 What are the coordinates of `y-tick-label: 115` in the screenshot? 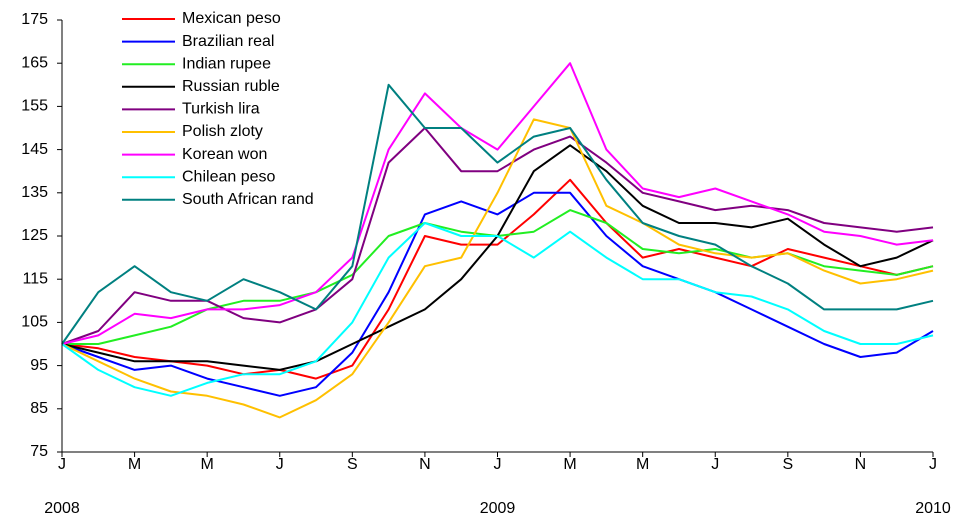 It's located at (35, 278).